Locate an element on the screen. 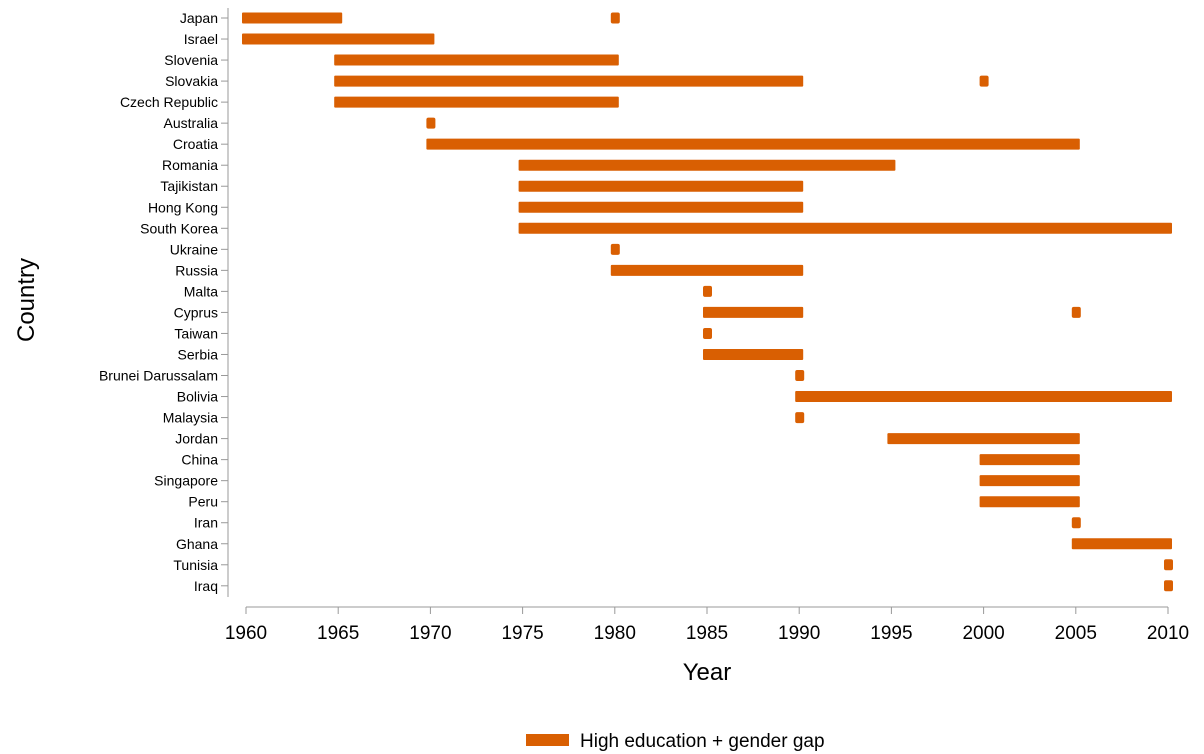 The image size is (1204, 754). y-tick-label: Malaysia is located at coordinates (190, 418).